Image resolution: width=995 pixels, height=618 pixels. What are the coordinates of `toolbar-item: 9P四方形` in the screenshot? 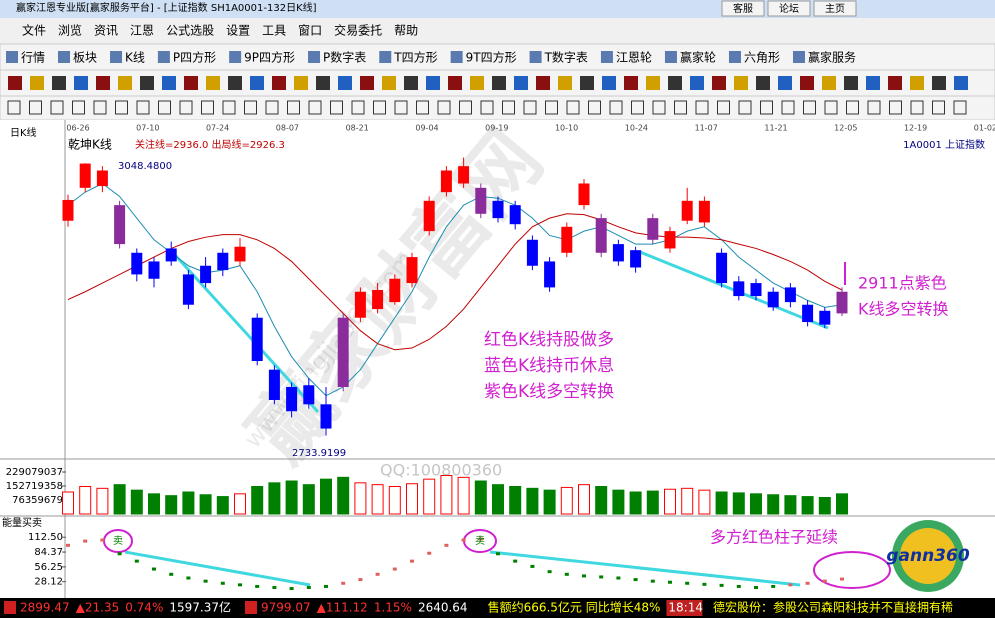 It's located at (269, 57).